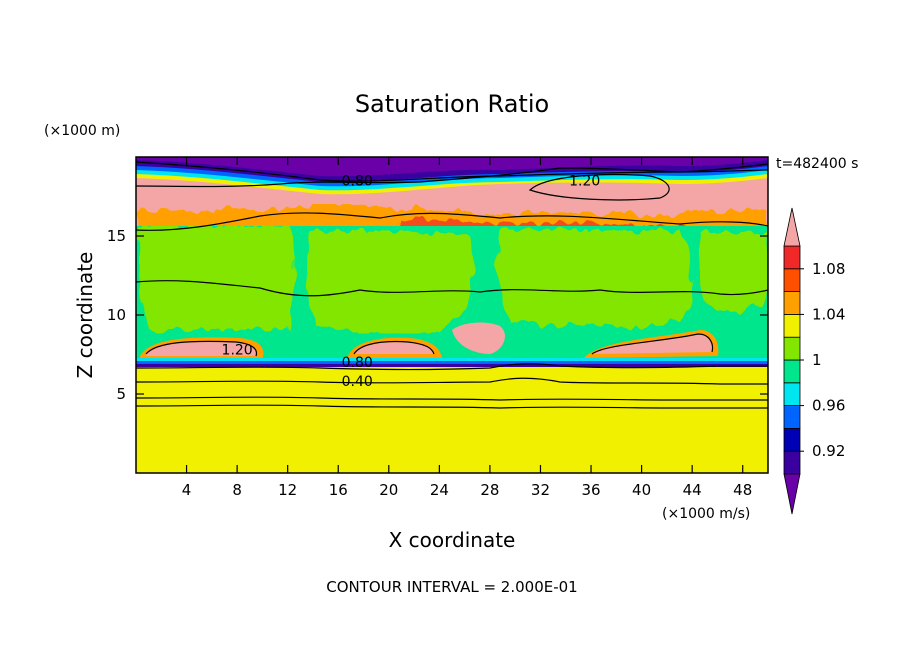  I want to click on contour-label-0: 0.80, so click(357, 181).